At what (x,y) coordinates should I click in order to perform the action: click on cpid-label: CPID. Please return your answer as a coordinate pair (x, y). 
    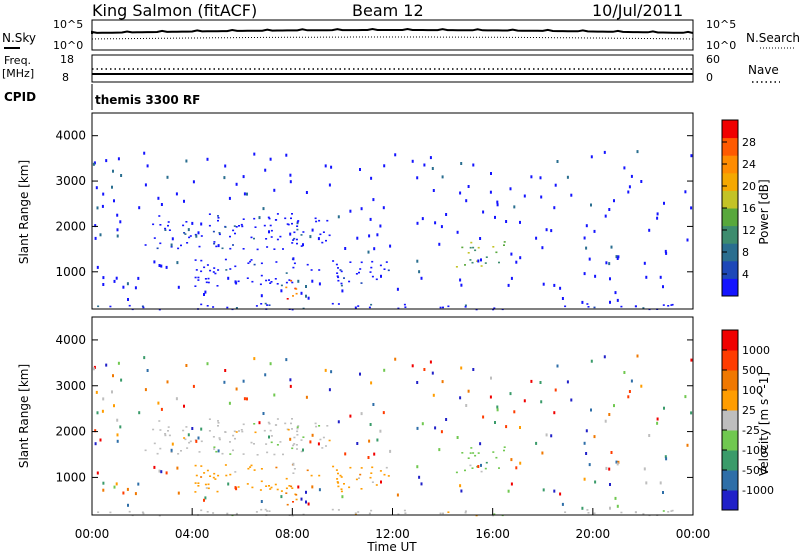
    Looking at the image, I should click on (20, 97).